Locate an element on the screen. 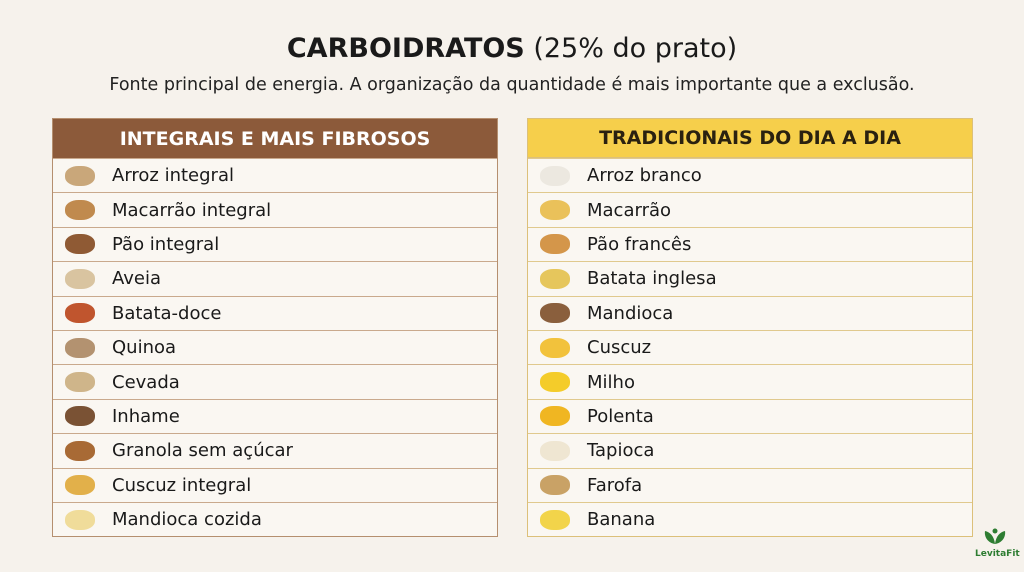 The image size is (1024, 572). list-item: Arroz integral is located at coordinates (275, 175).